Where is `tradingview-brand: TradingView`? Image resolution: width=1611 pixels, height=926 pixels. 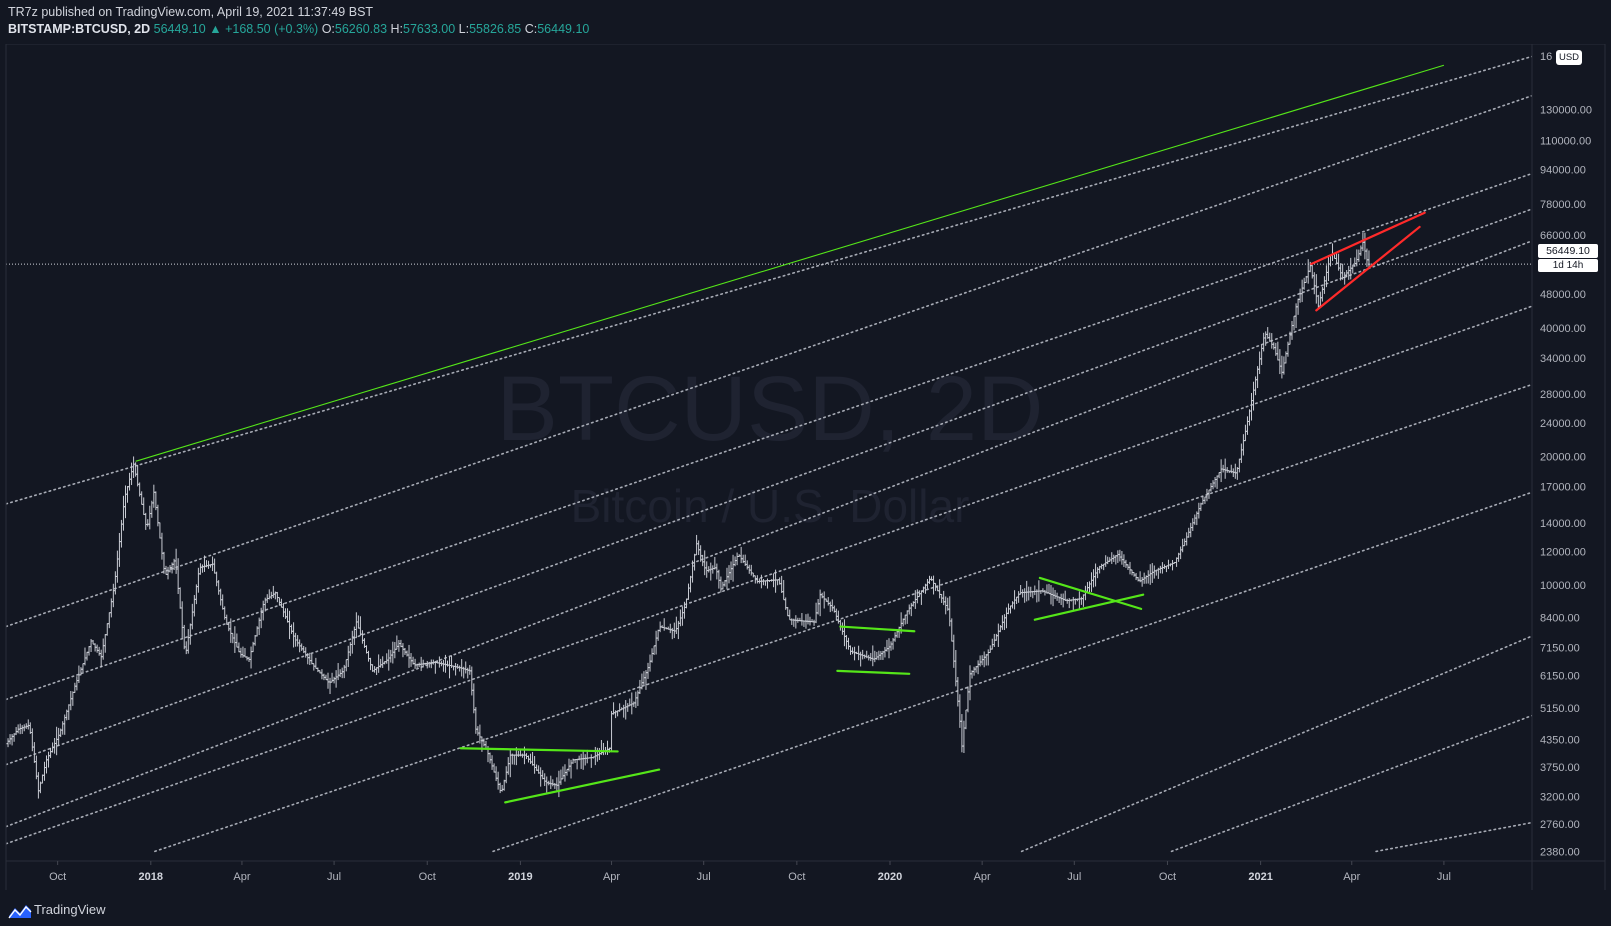
tradingview-brand: TradingView is located at coordinates (70, 909).